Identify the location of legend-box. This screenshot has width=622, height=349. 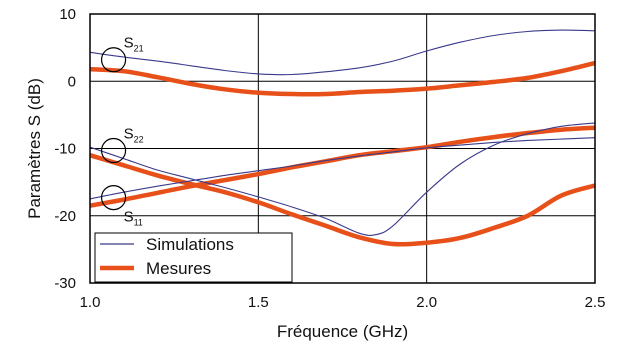
(193, 257).